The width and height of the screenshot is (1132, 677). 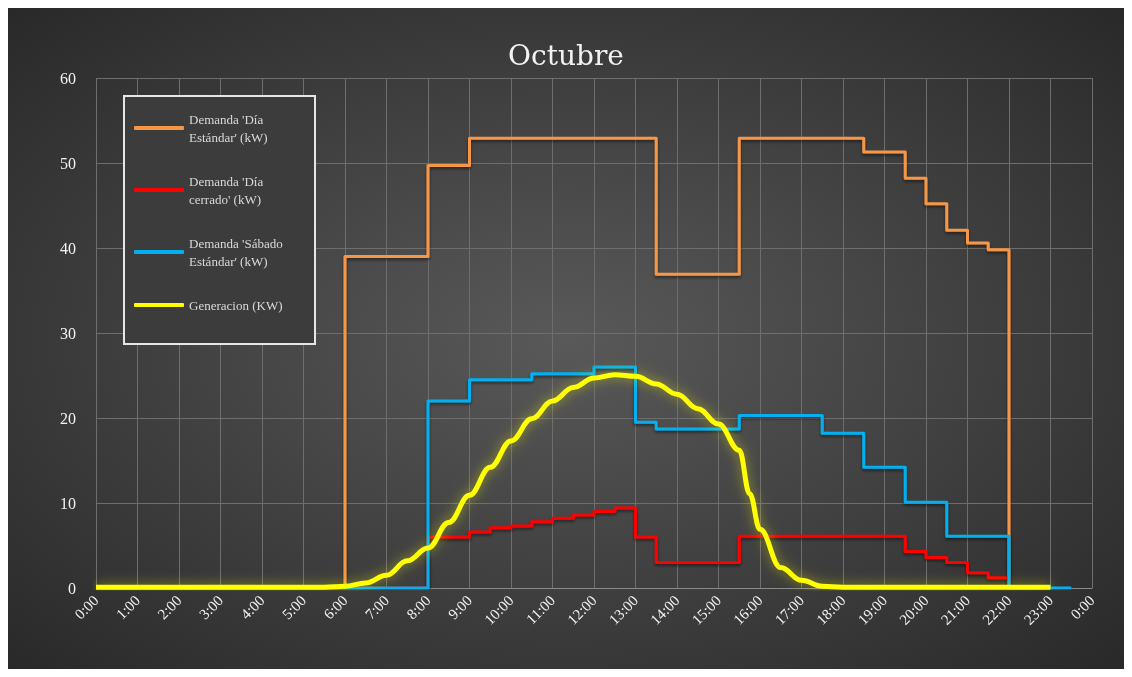 What do you see at coordinates (335, 607) in the screenshot?
I see `x-tick-label: 6:00` at bounding box center [335, 607].